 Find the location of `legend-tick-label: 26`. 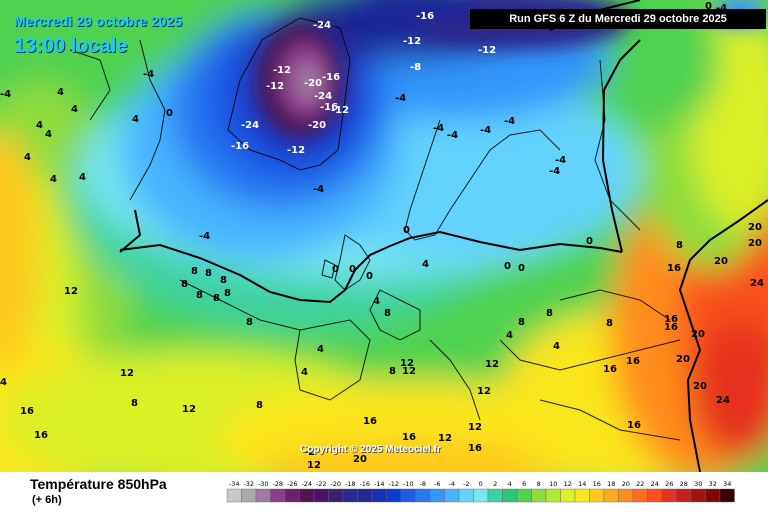

legend-tick-label: 26 is located at coordinates (669, 484).